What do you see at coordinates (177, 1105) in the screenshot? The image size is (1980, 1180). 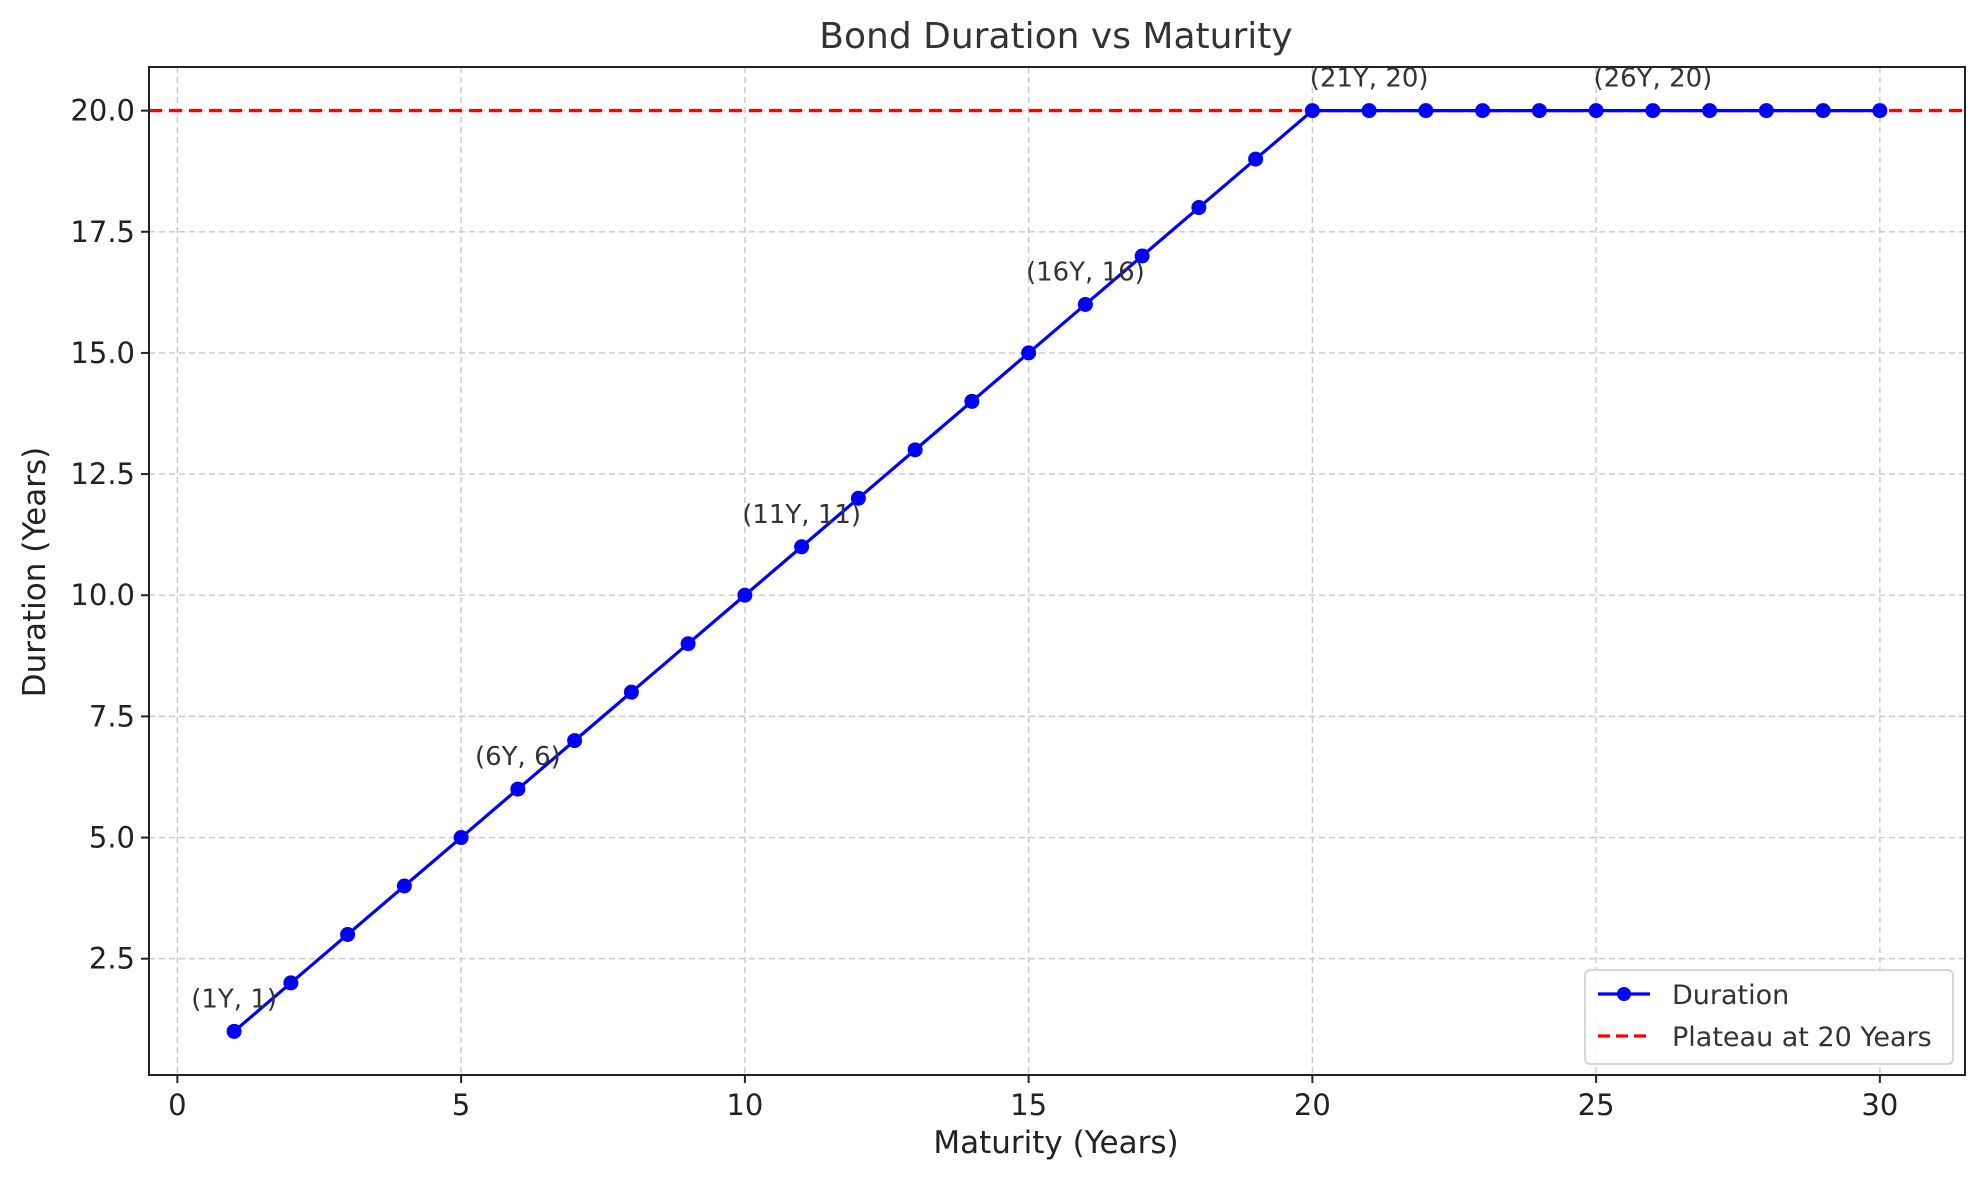 I see `x-tick-label: 0` at bounding box center [177, 1105].